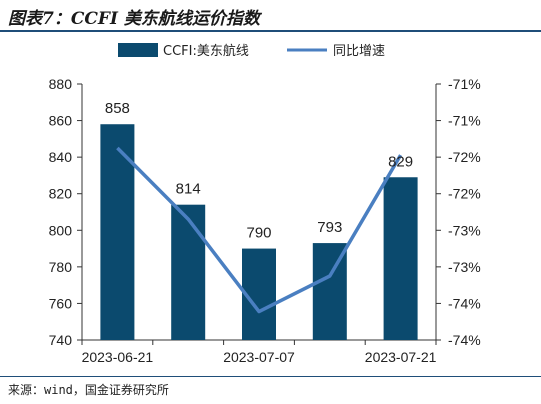 The width and height of the screenshot is (541, 404). I want to click on x-tick-label: 2023-07-21, so click(401, 357).